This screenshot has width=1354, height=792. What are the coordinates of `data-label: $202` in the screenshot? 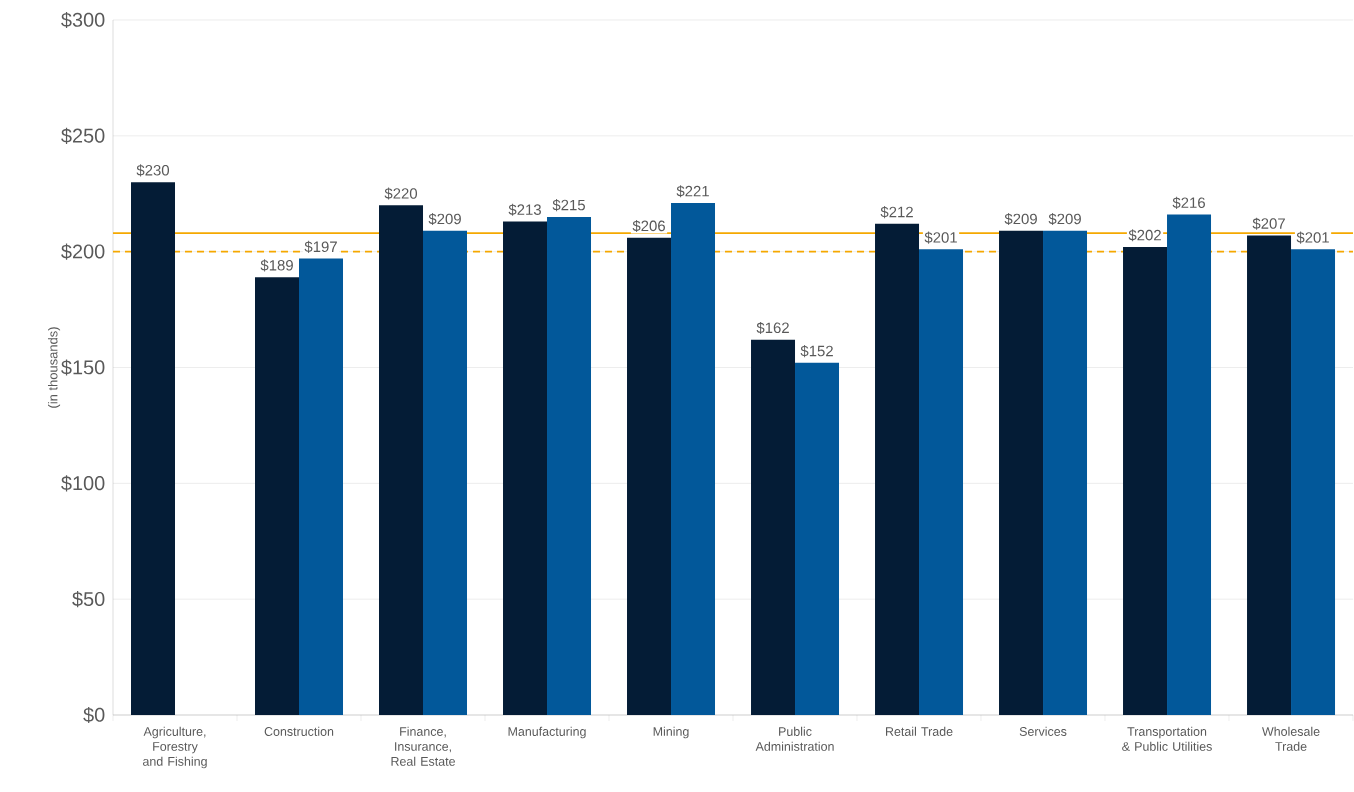 It's located at (1144, 235).